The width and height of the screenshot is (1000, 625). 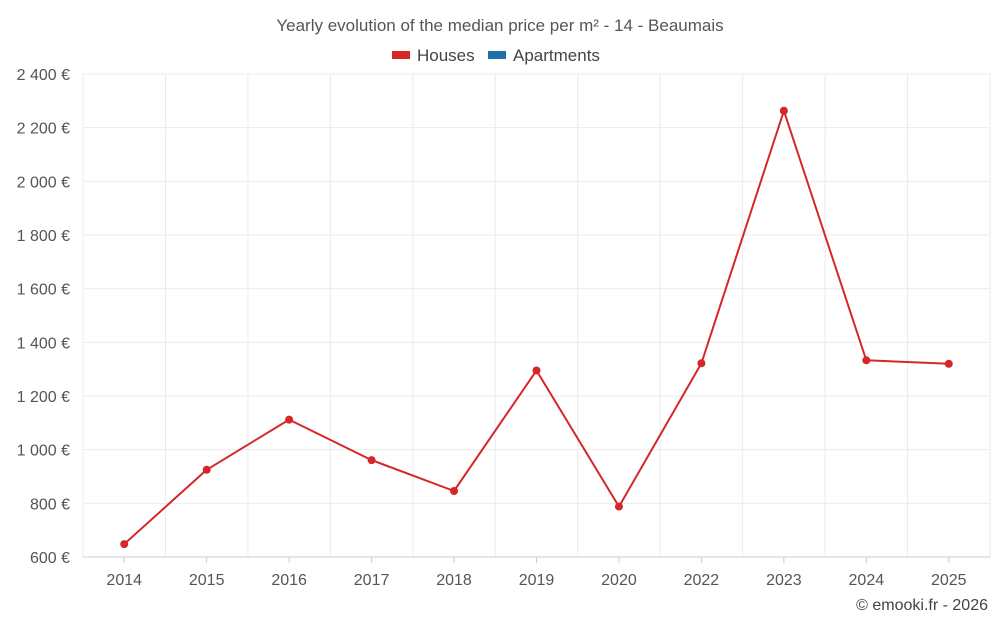 What do you see at coordinates (43, 290) in the screenshot?
I see `y-tick-label: 1 600 €` at bounding box center [43, 290].